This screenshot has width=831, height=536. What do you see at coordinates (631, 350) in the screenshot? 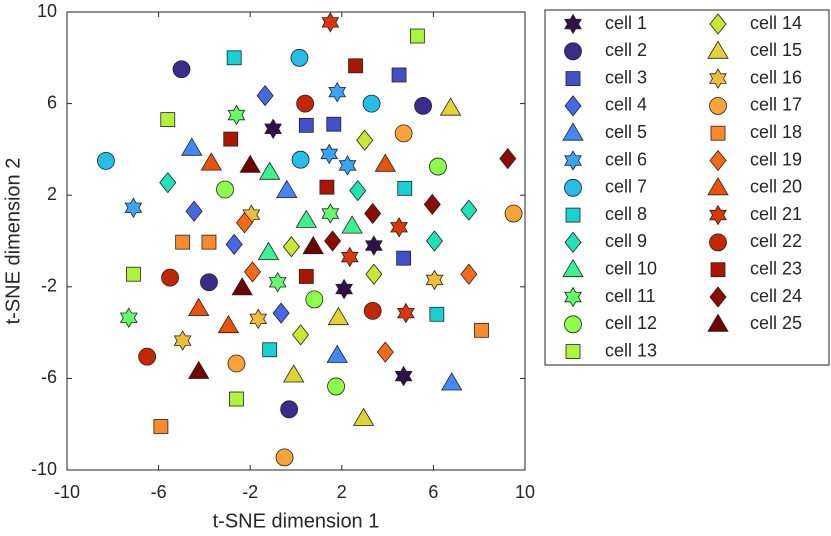
I see `legend-label: cell 13` at bounding box center [631, 350].